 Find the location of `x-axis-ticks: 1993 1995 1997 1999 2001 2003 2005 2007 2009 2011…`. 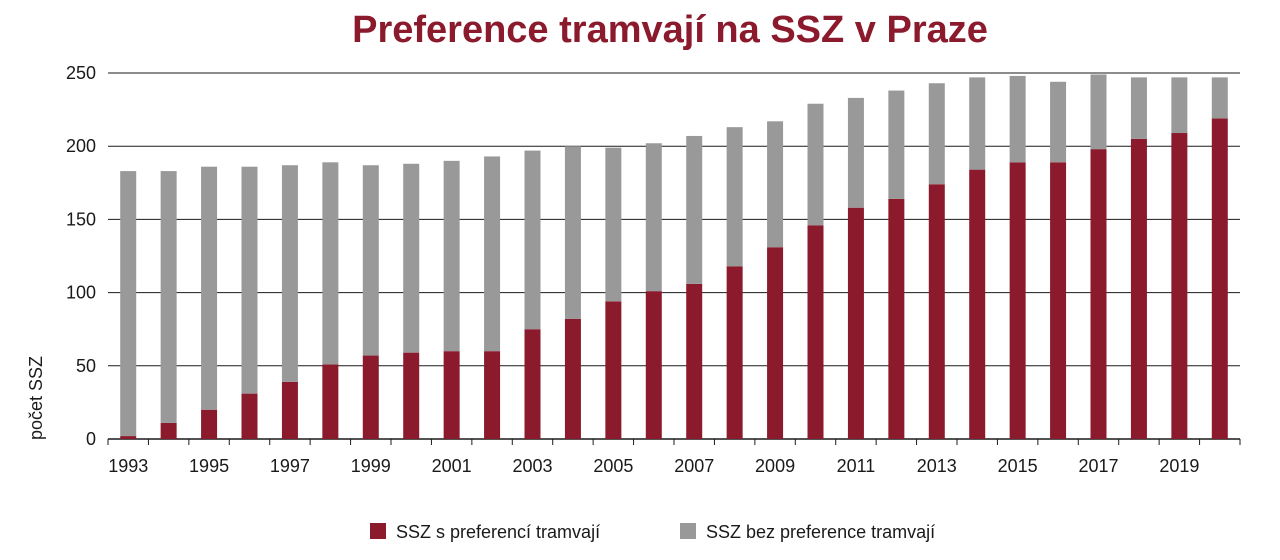

x-axis-ticks: 1993 1995 1997 1999 2001 2003 2005 2007 2009 2011… is located at coordinates (653, 466).